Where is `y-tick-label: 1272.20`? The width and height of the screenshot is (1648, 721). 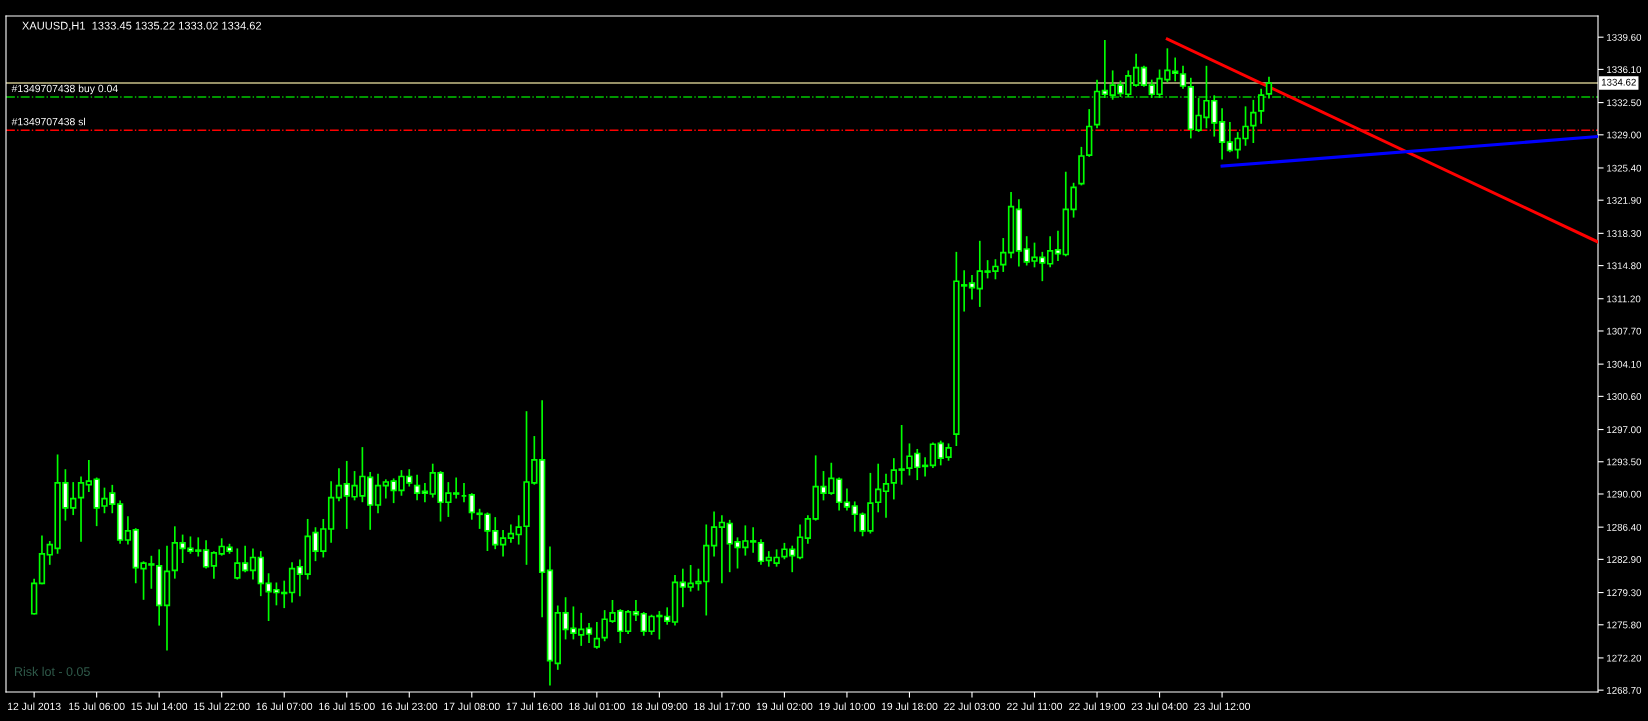
y-tick-label: 1272.20 is located at coordinates (1624, 658).